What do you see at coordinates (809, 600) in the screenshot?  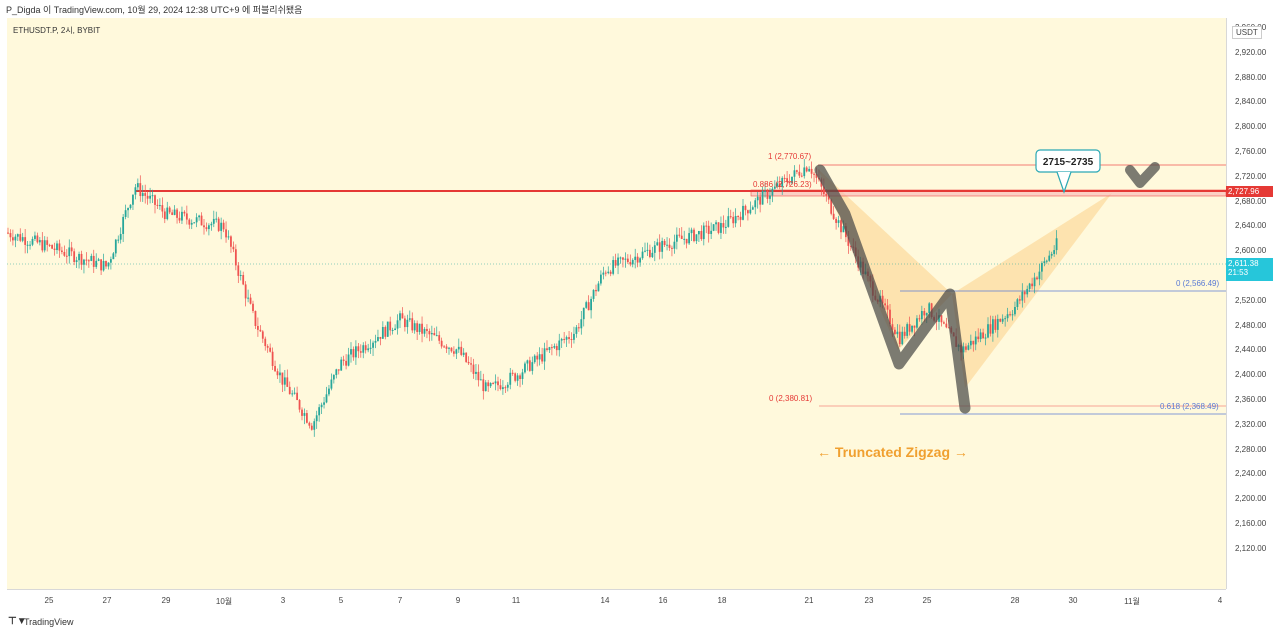 I see `time-tick-label: 21` at bounding box center [809, 600].